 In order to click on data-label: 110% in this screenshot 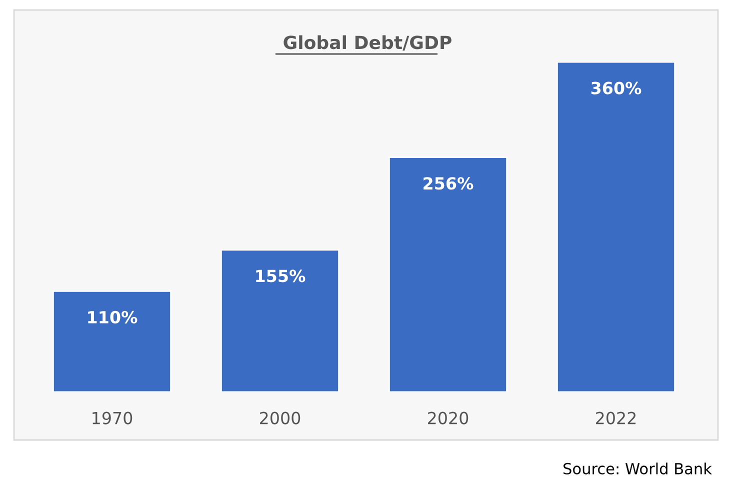, I will do `click(113, 317)`.